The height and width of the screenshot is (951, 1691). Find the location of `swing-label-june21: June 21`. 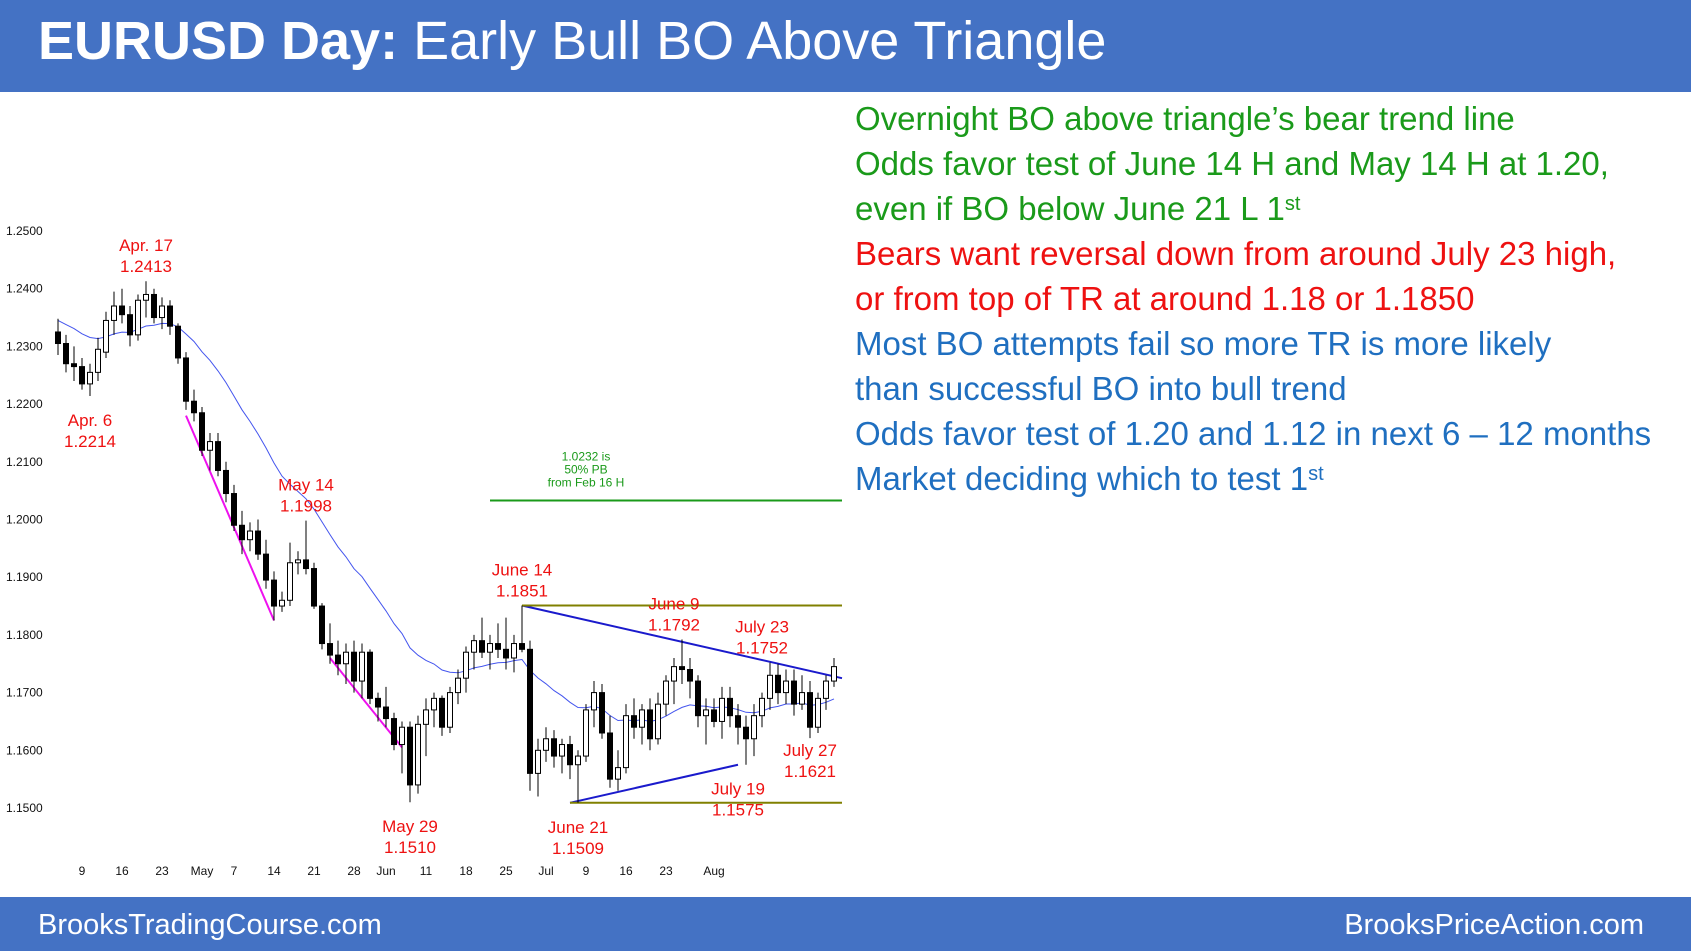

swing-label-june21: June 21 is located at coordinates (578, 827).